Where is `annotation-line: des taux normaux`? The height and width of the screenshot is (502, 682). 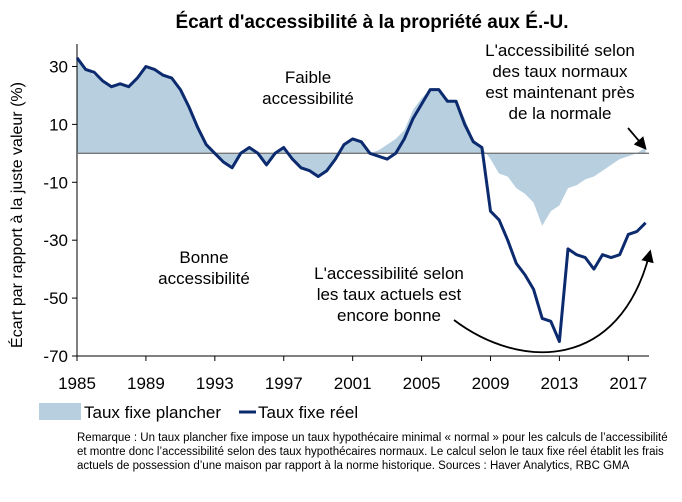
annotation-line: des taux normaux is located at coordinates (560, 71).